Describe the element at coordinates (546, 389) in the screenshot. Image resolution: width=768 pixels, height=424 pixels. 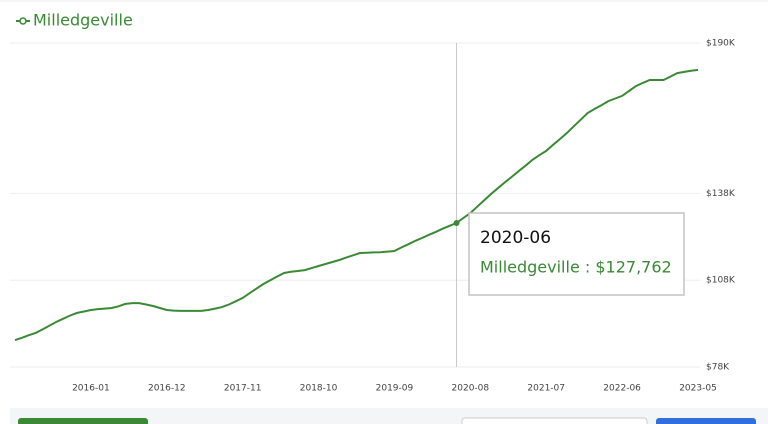
I see `x-tick-label: 2021-07` at that location.